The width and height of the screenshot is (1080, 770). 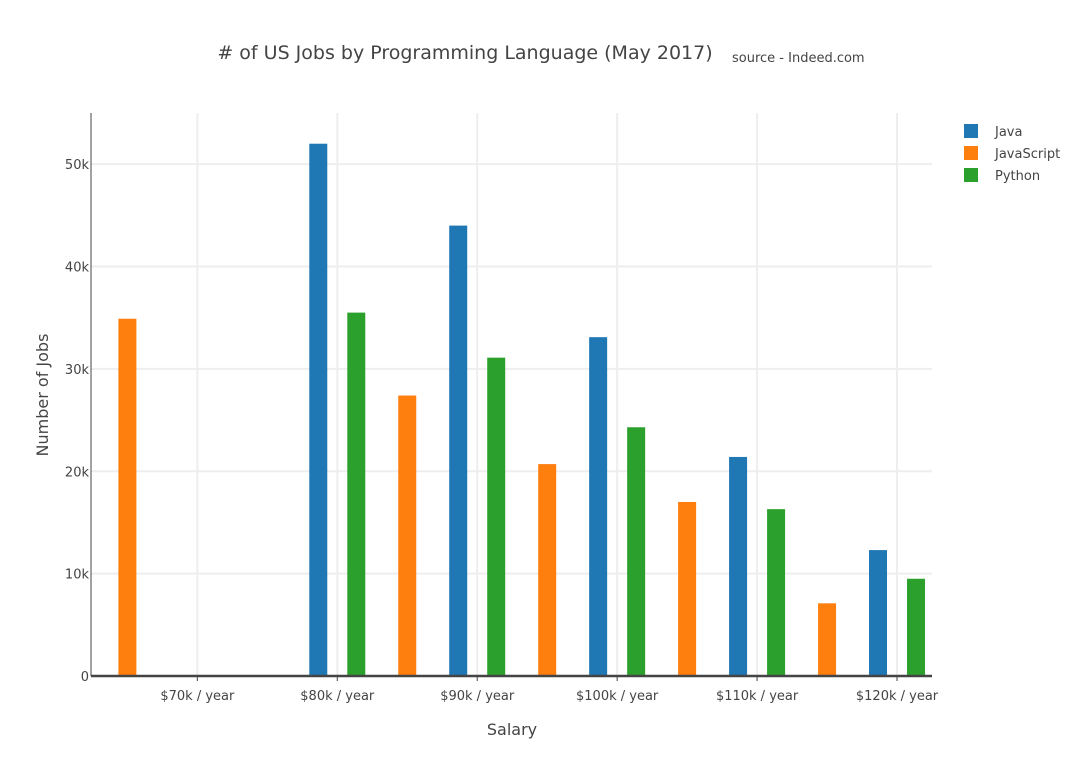 I want to click on legend-label-javascript: JavaScript, so click(x=1027, y=154).